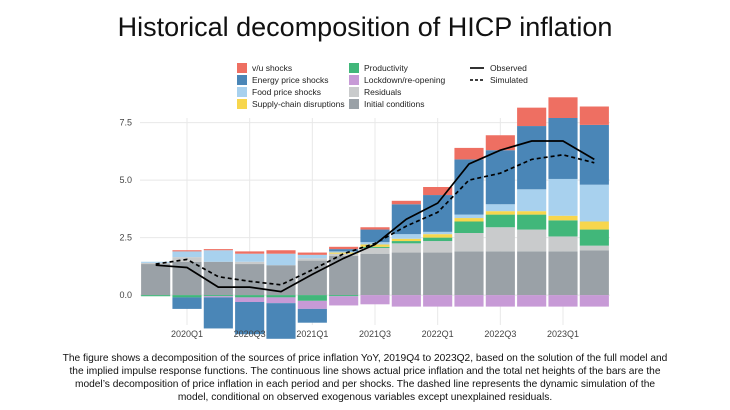  Describe the element at coordinates (469, 273) in the screenshot. I see `bar-segment-initial-2022Q2` at that location.